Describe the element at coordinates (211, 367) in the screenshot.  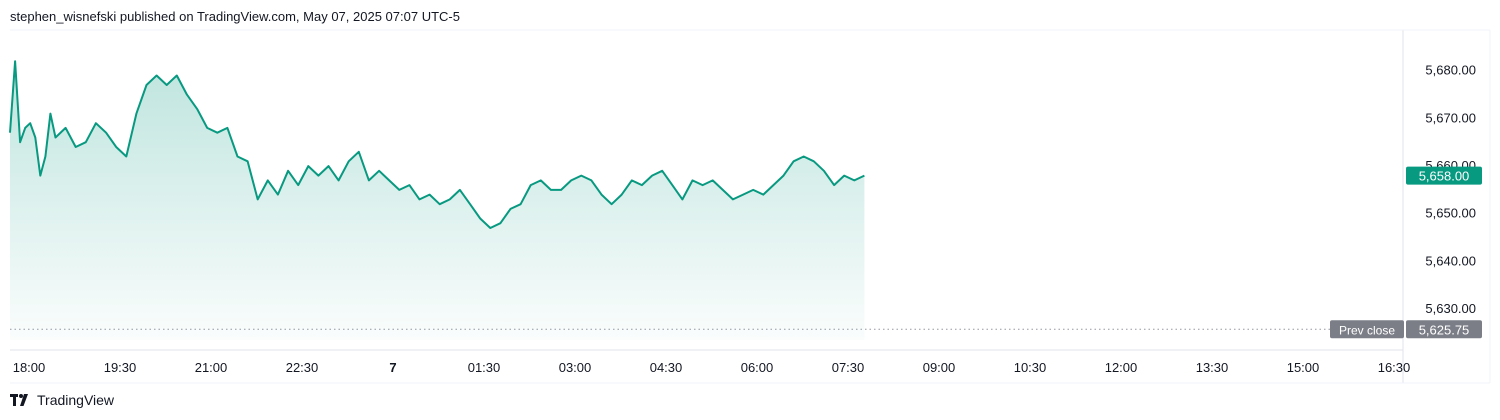
I see `x-tick-label: 21:00` at that location.